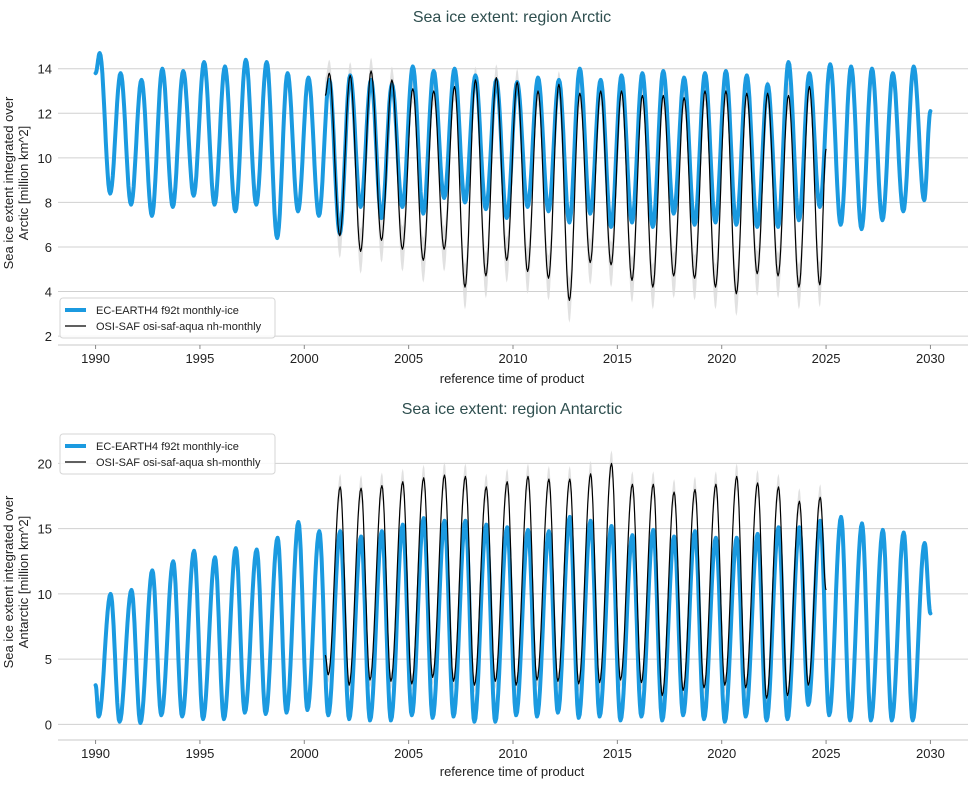 The height and width of the screenshot is (793, 978). What do you see at coordinates (23, 183) in the screenshot?
I see `arctic-y-axis-label-line2: Arctic [million km^2]` at bounding box center [23, 183].